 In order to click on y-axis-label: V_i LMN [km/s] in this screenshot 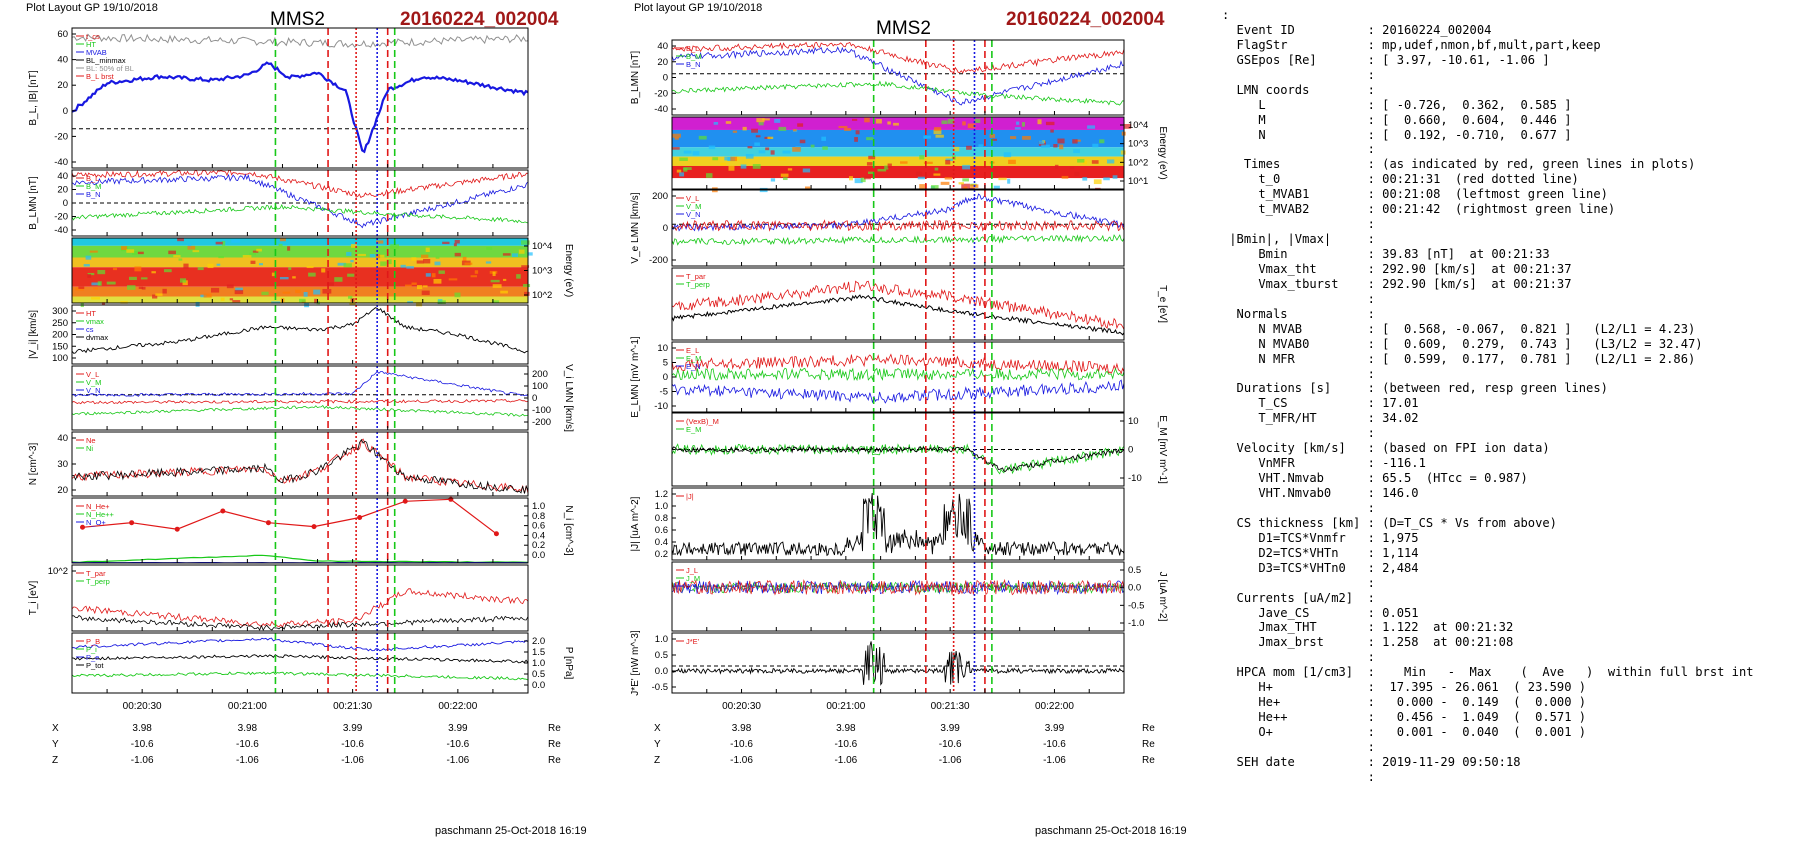, I will do `click(568, 398)`.